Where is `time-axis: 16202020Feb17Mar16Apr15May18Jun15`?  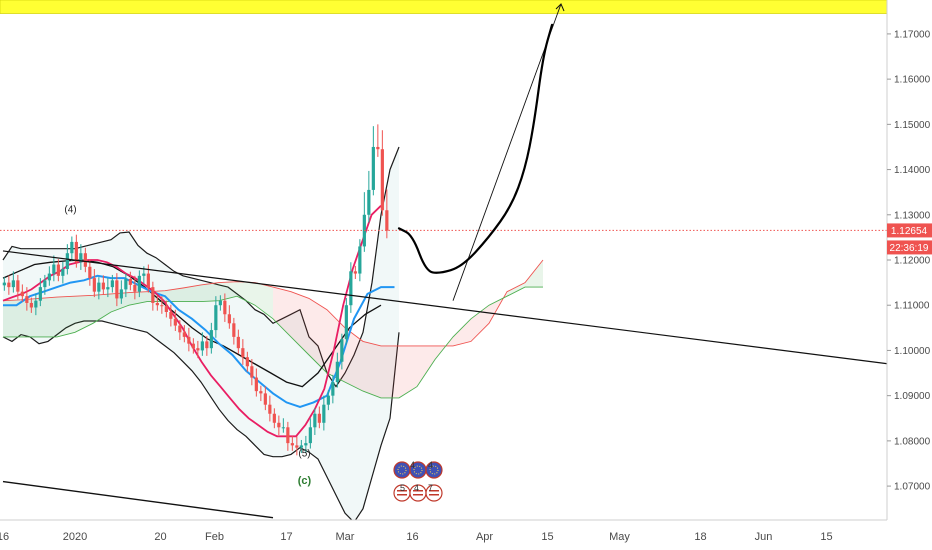
time-axis: 16202020Feb17Mar16Apr15May18Jun15 is located at coordinates (416, 537).